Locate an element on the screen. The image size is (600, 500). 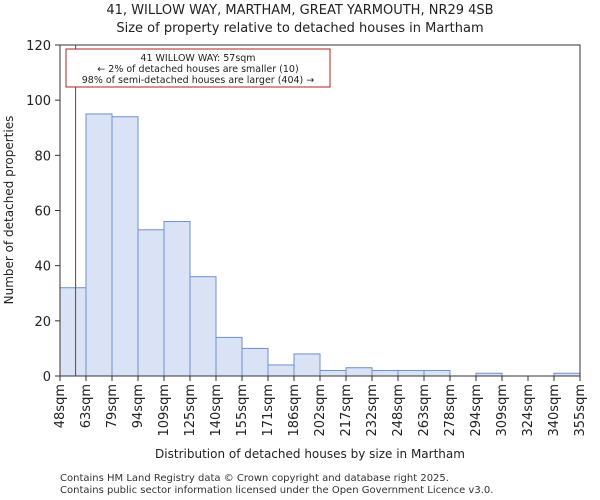
bar-248sqm is located at coordinates (411, 373).